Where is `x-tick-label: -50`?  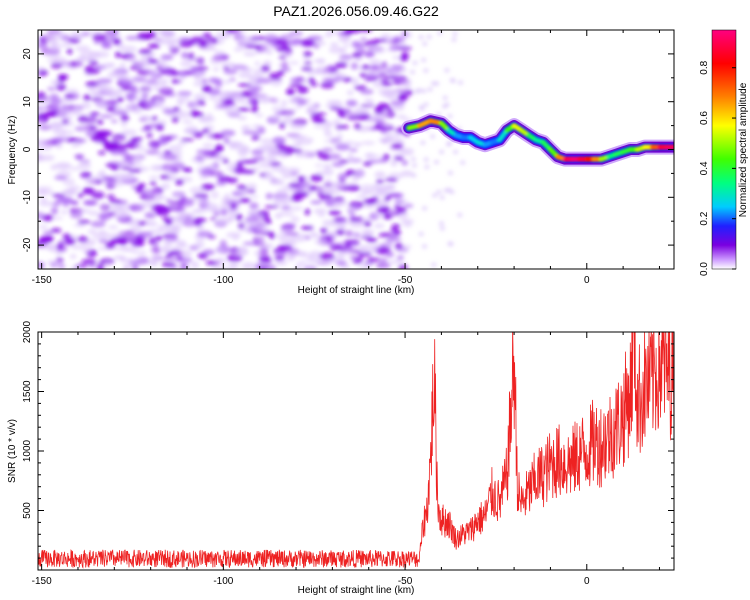
x-tick-label: -50 is located at coordinates (405, 280).